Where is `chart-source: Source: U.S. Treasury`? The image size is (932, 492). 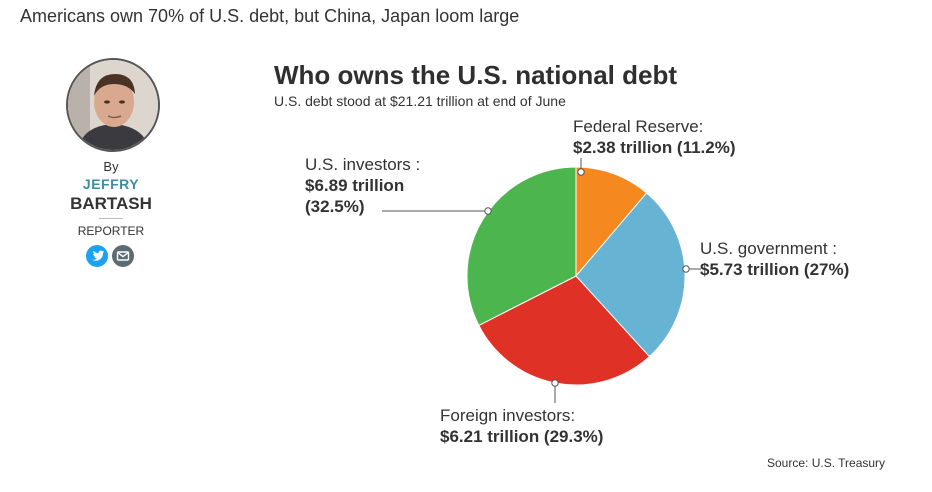
chart-source: Source: U.S. Treasury is located at coordinates (826, 463).